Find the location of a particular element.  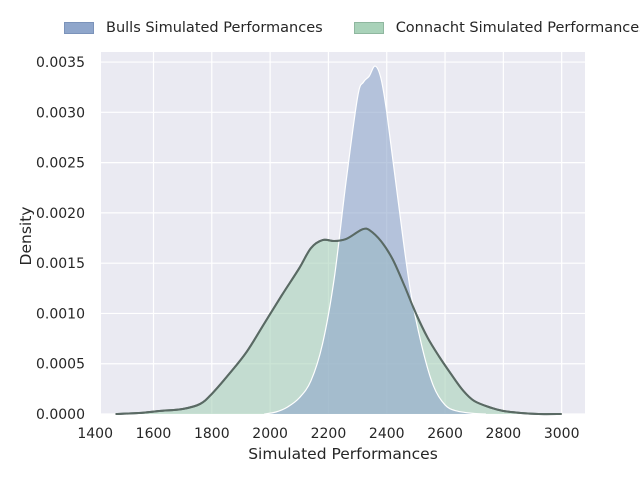

x-tick-label: 1600 is located at coordinates (154, 434).